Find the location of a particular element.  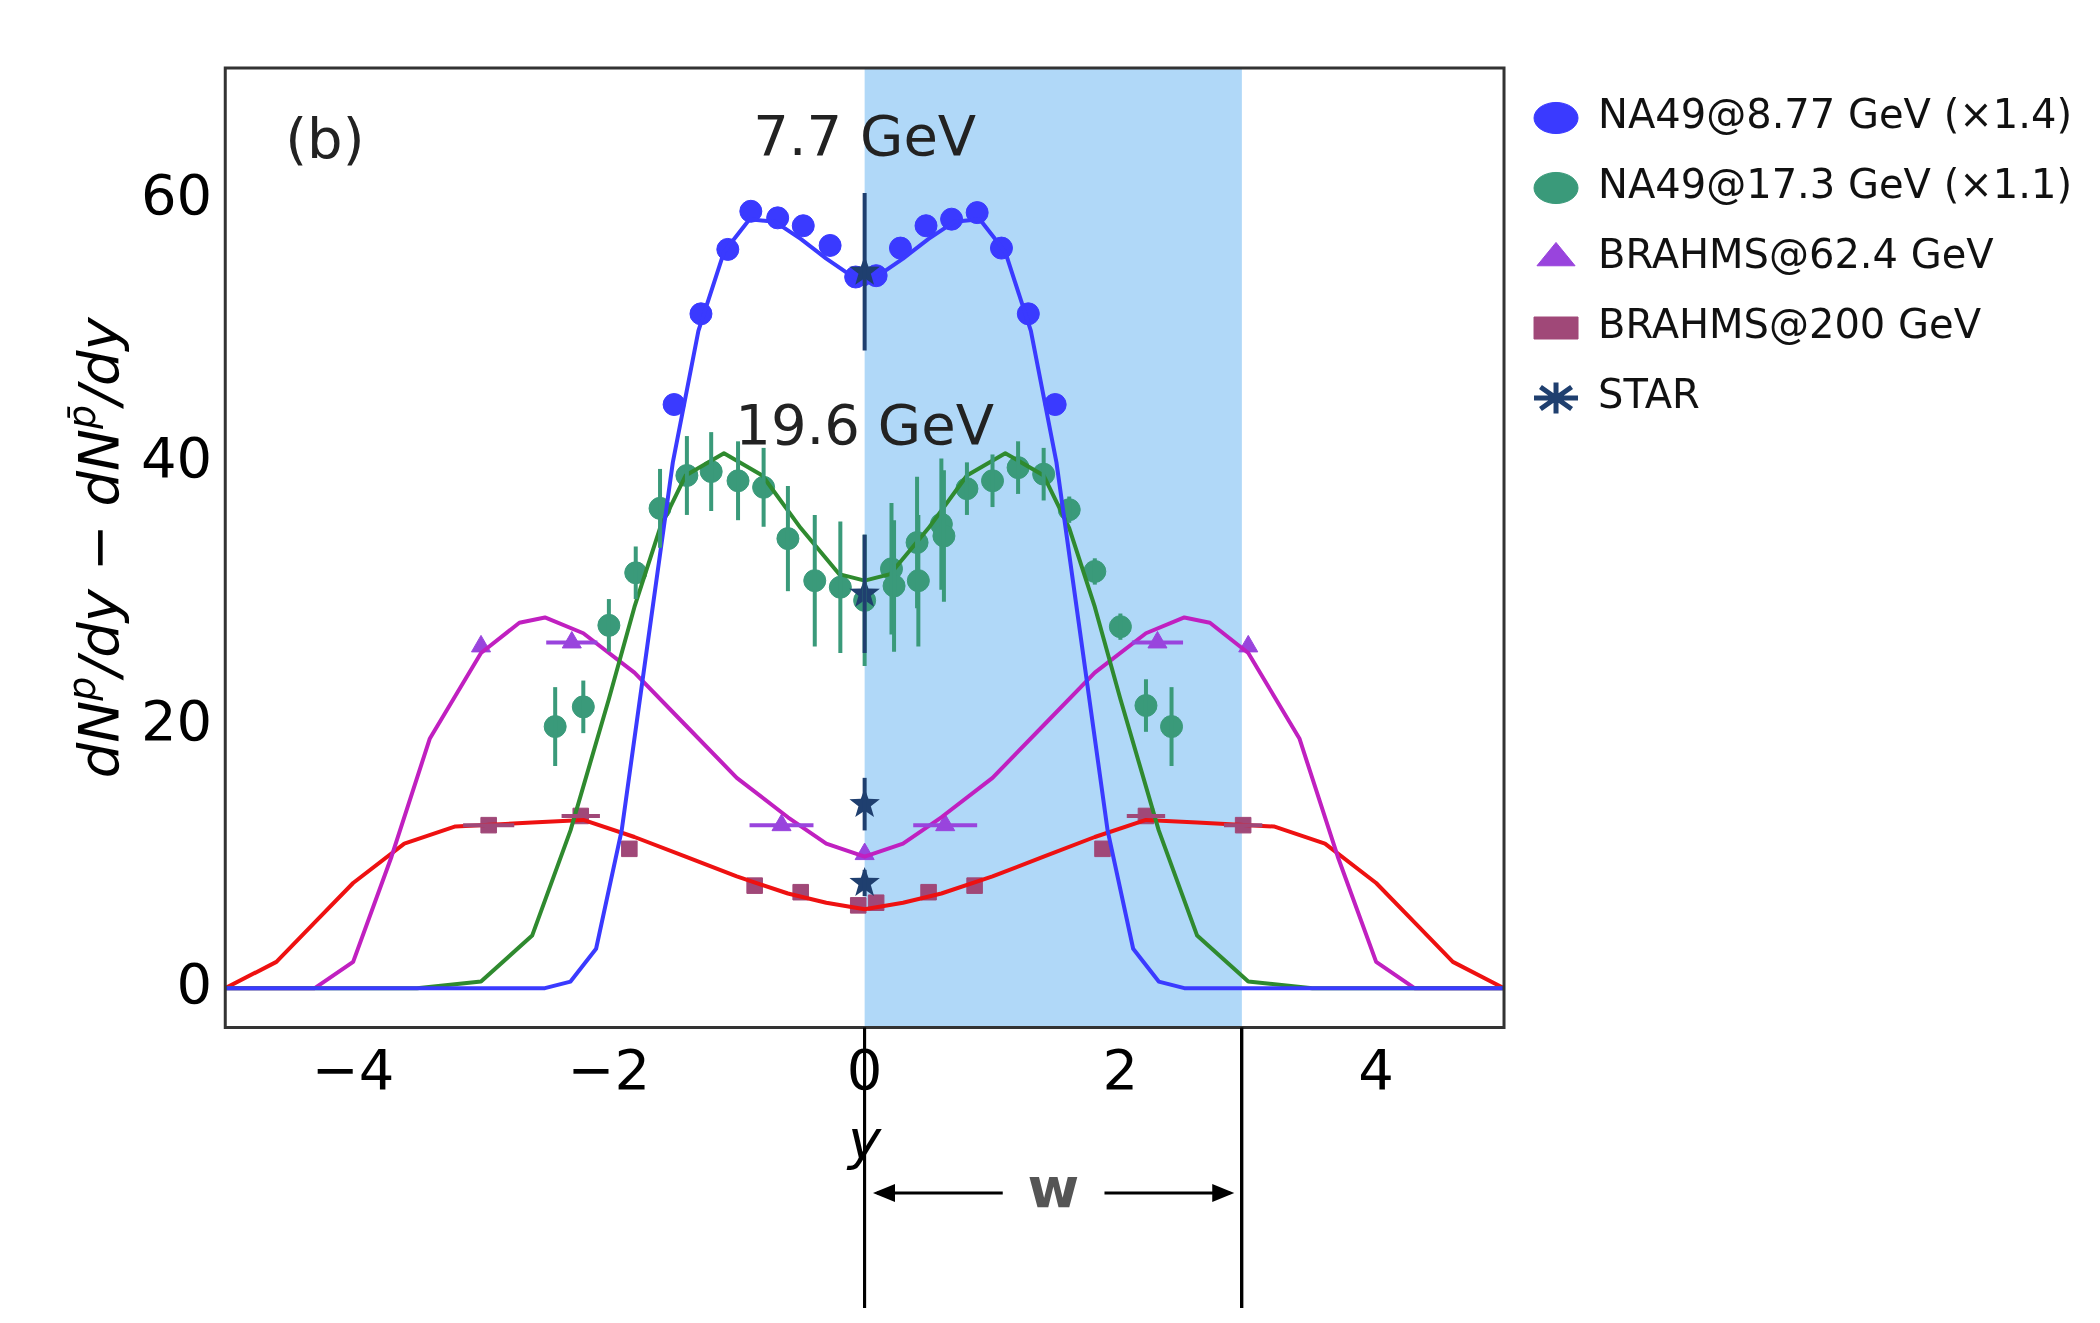

y-tick-label: 40 is located at coordinates (176, 457).